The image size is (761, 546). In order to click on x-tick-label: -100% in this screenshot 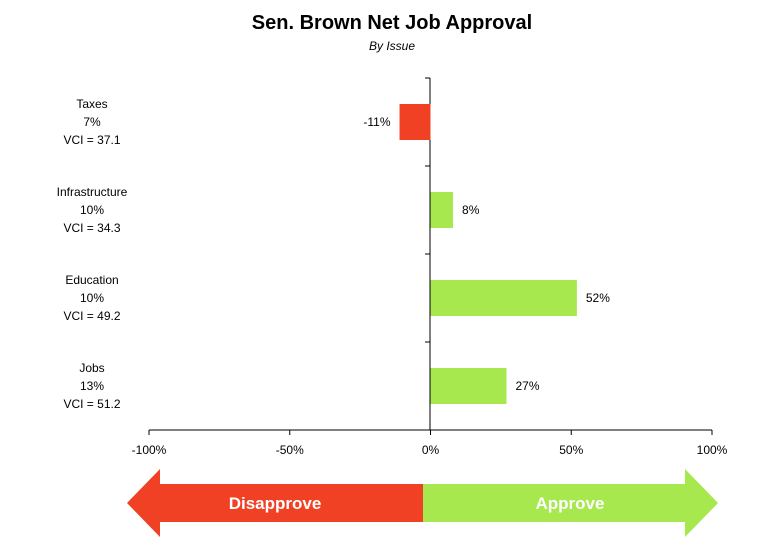, I will do `click(149, 450)`.